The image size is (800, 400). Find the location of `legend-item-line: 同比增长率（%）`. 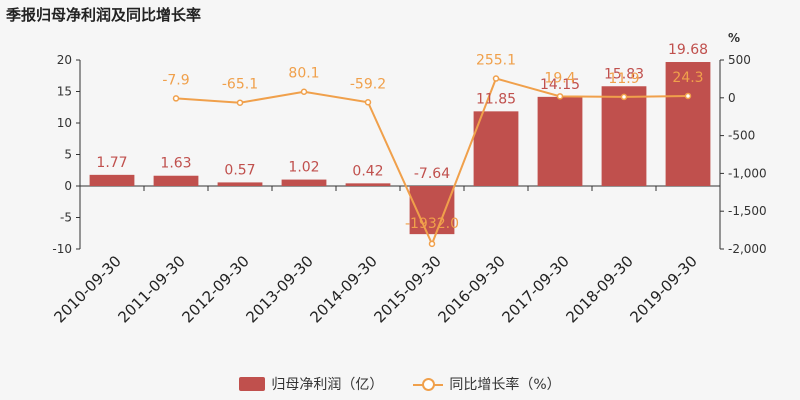

legend-item-line: 同比增长率（%） is located at coordinates (487, 384).